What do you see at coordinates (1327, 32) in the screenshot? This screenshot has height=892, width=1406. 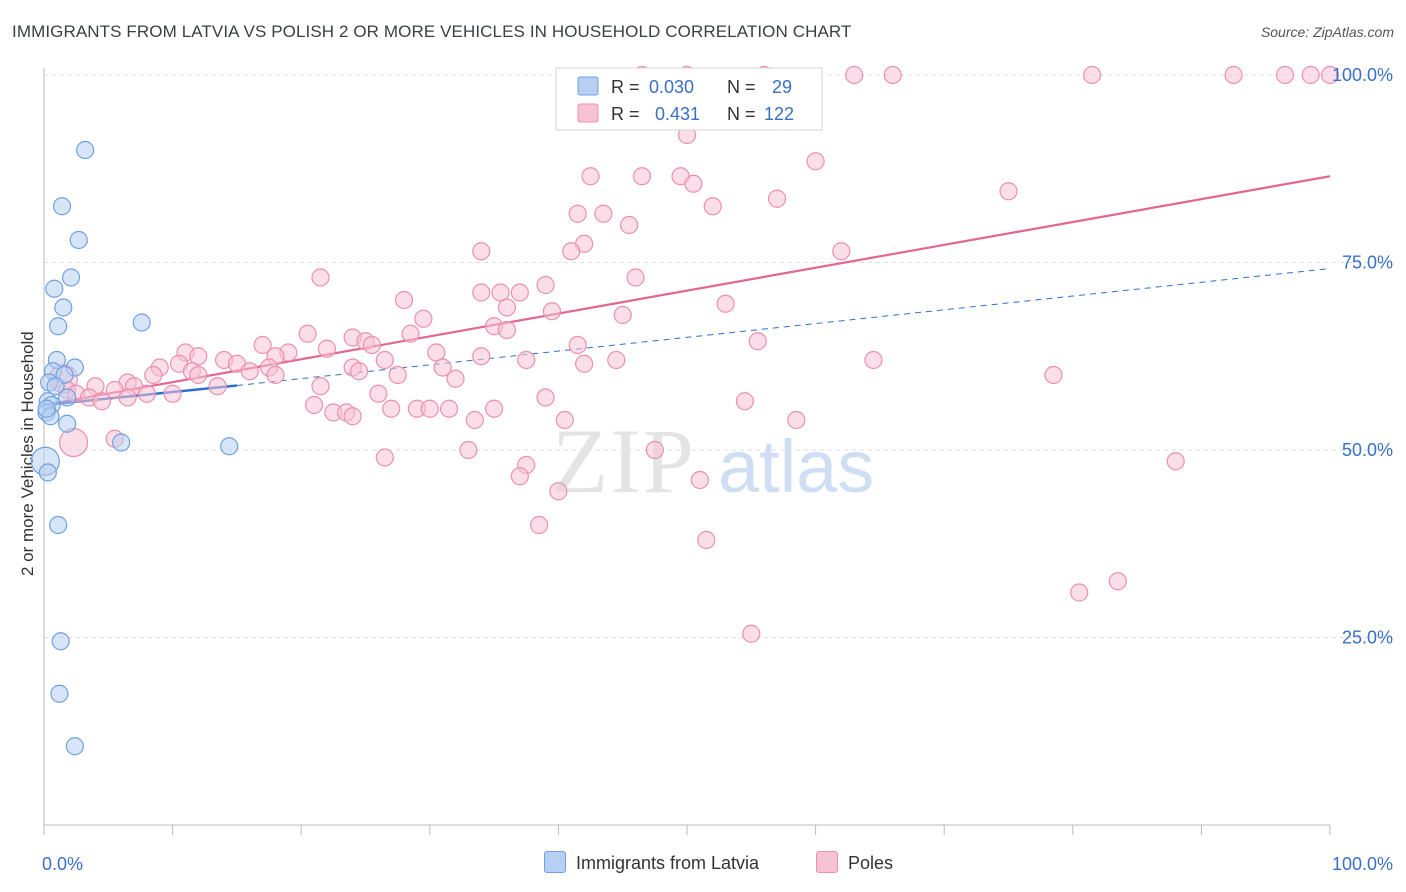 I see `chart-source: Source: ZipAtlas.com` at bounding box center [1327, 32].